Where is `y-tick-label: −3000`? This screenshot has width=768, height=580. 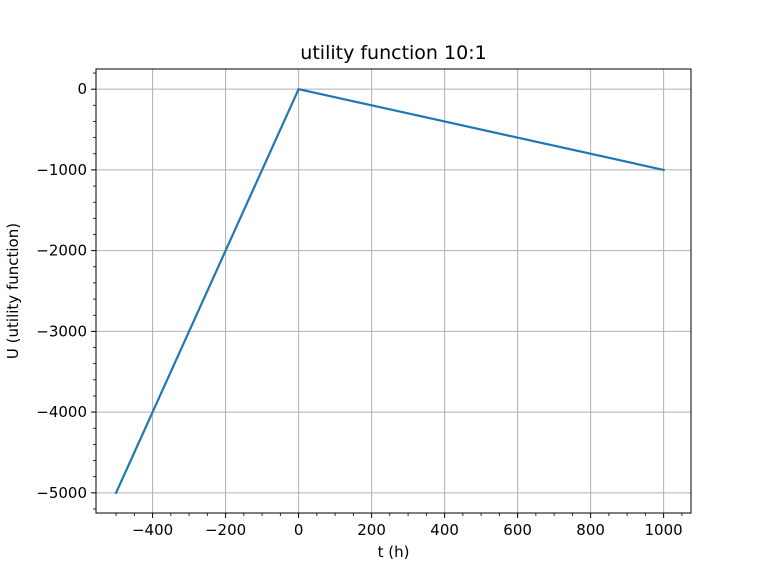 y-tick-label: −3000 is located at coordinates (61, 331).